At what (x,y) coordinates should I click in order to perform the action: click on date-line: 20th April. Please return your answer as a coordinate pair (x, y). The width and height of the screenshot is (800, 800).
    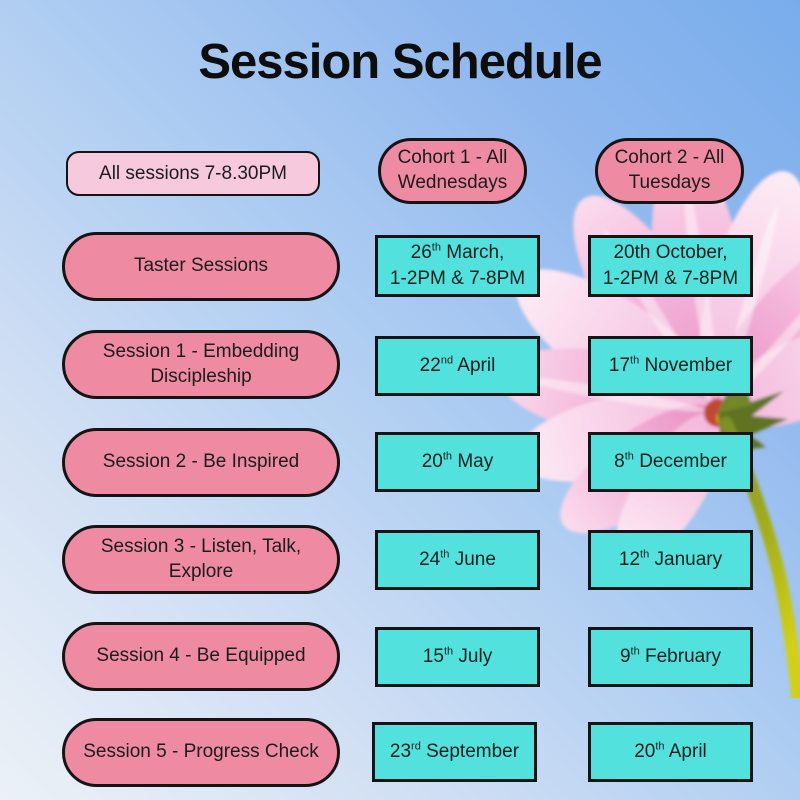
    Looking at the image, I should click on (670, 752).